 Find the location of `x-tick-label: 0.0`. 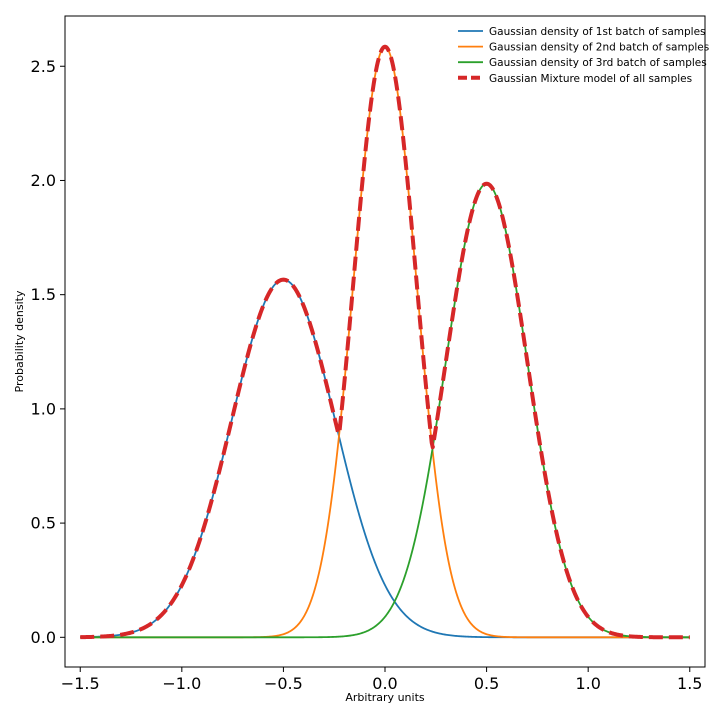

x-tick-label: 0.0 is located at coordinates (384, 683).